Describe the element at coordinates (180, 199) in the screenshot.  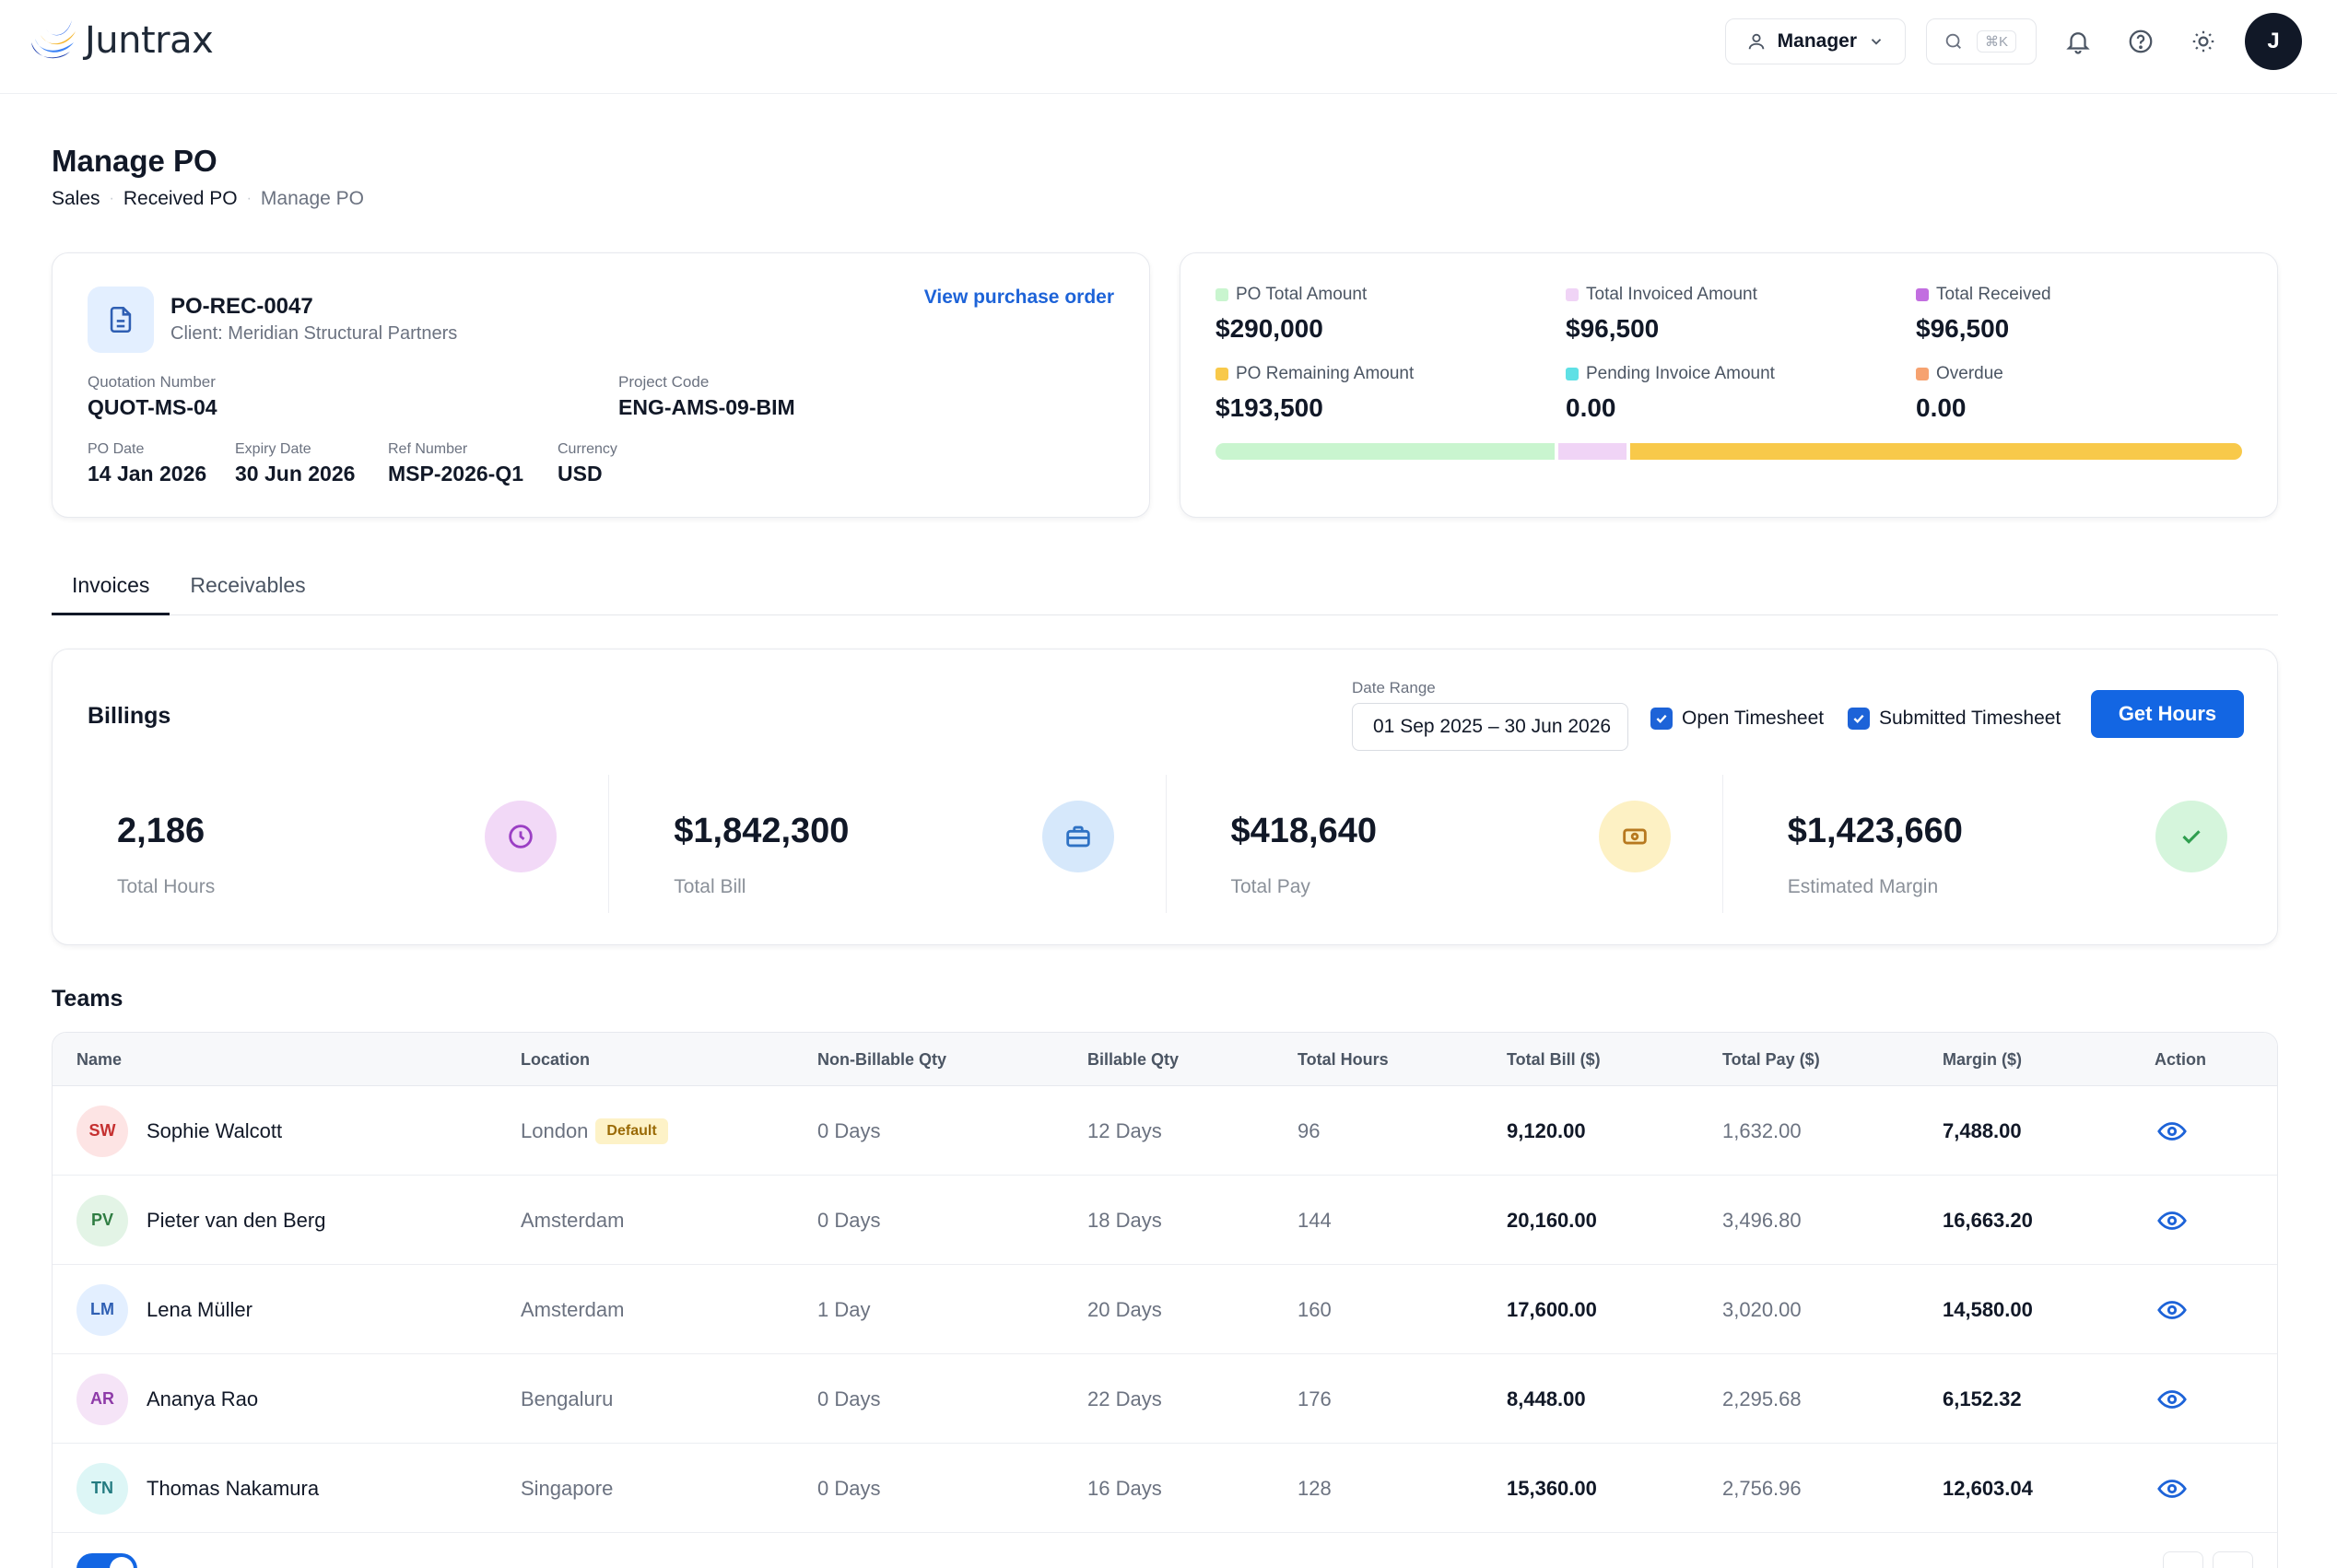
I see `breadcrumb-received-po: Received PO` at that location.